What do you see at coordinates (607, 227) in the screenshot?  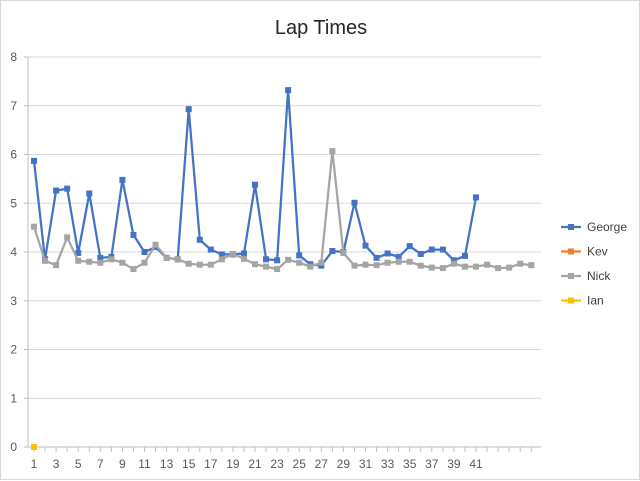 I see `legend-label-george: George` at bounding box center [607, 227].